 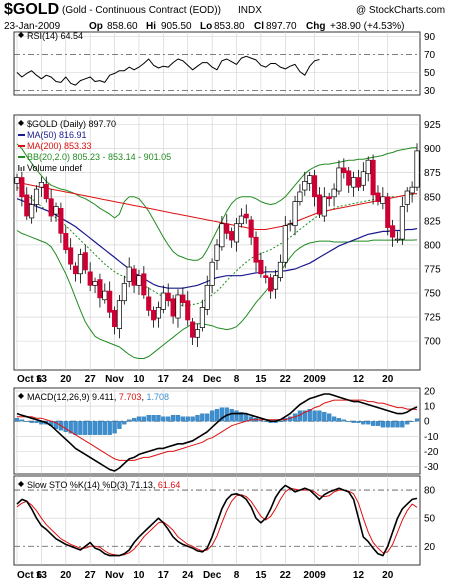 I want to click on rsi-tick-label: 70, so click(x=430, y=55).